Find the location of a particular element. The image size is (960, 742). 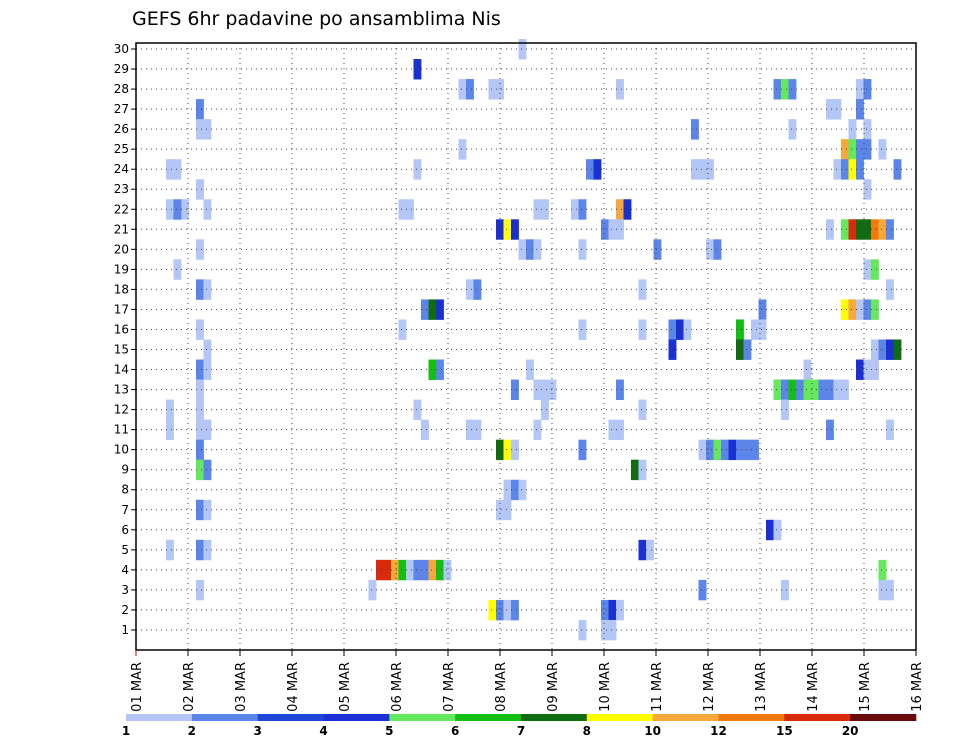

chart-title: GEFS 6hr padavine po ansamblima Nis is located at coordinates (316, 19).